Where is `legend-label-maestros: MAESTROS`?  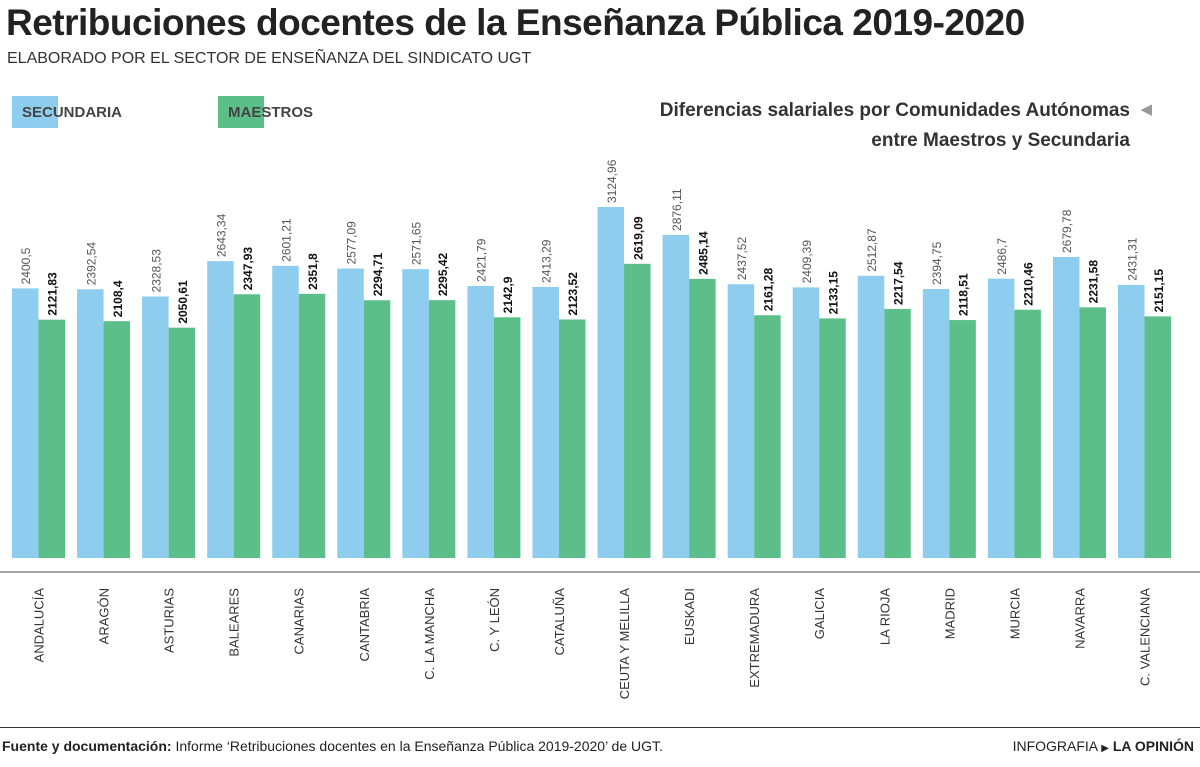
legend-label-maestros: MAESTROS is located at coordinates (271, 112).